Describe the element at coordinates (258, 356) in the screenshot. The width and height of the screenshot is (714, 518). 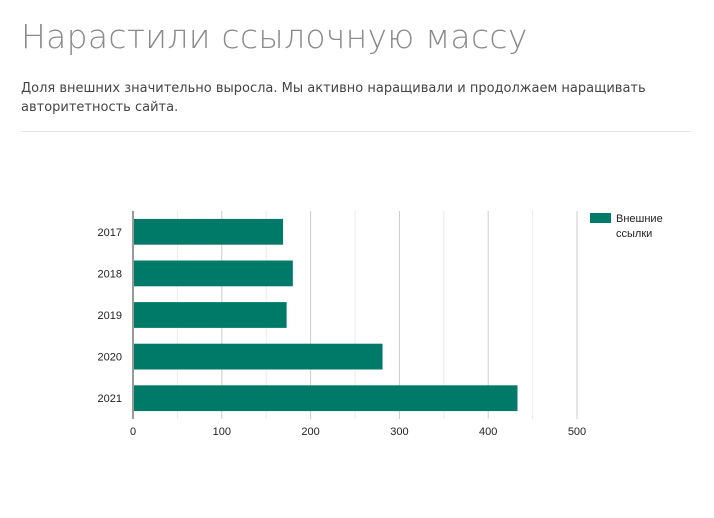
I see `bar-2020` at that location.